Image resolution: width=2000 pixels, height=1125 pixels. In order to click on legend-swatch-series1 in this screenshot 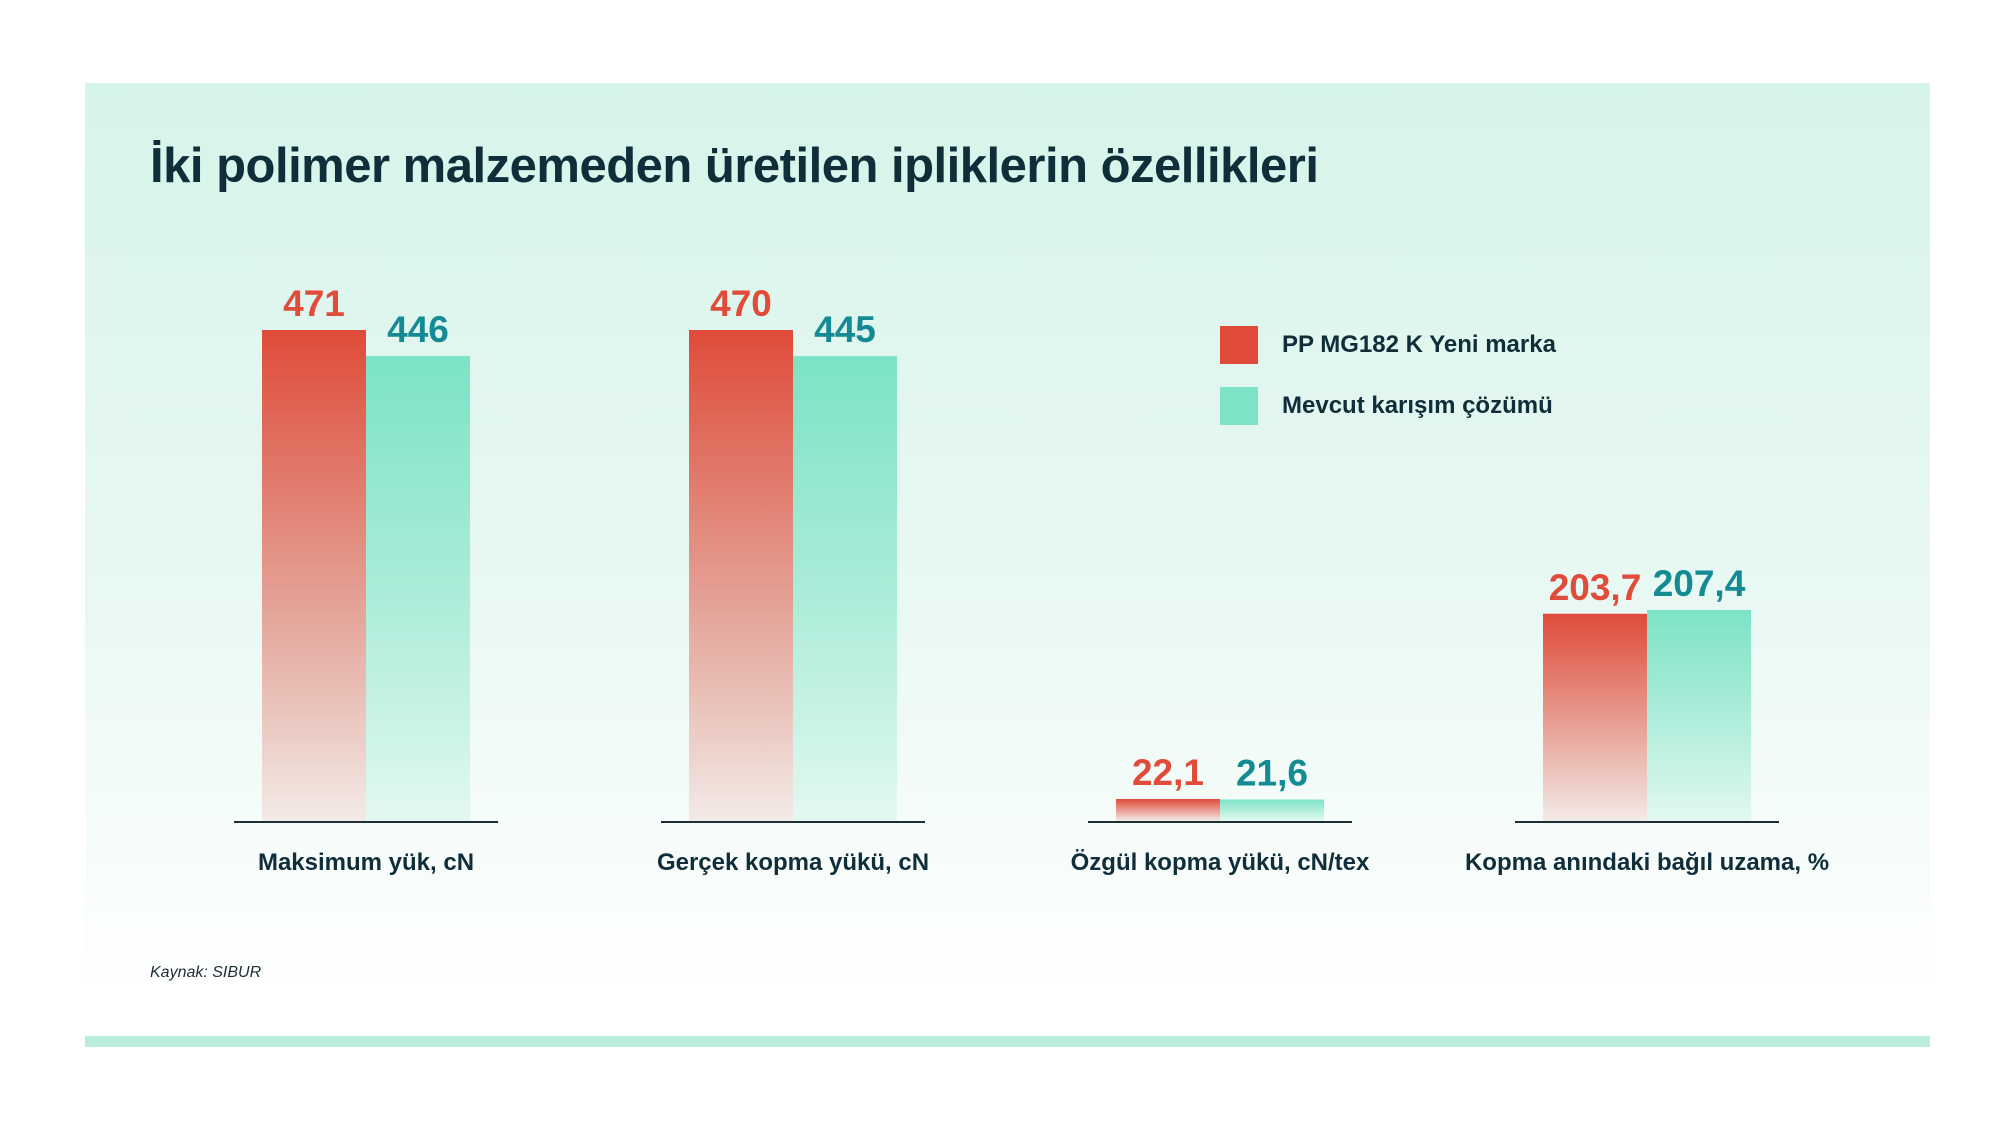, I will do `click(1239, 345)`.